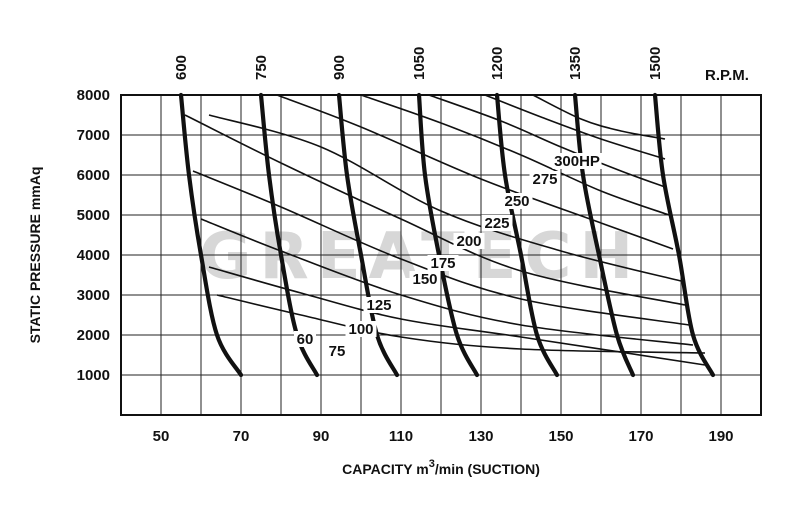  What do you see at coordinates (419, 63) in the screenshot?
I see `rpm-label: 1050` at bounding box center [419, 63].